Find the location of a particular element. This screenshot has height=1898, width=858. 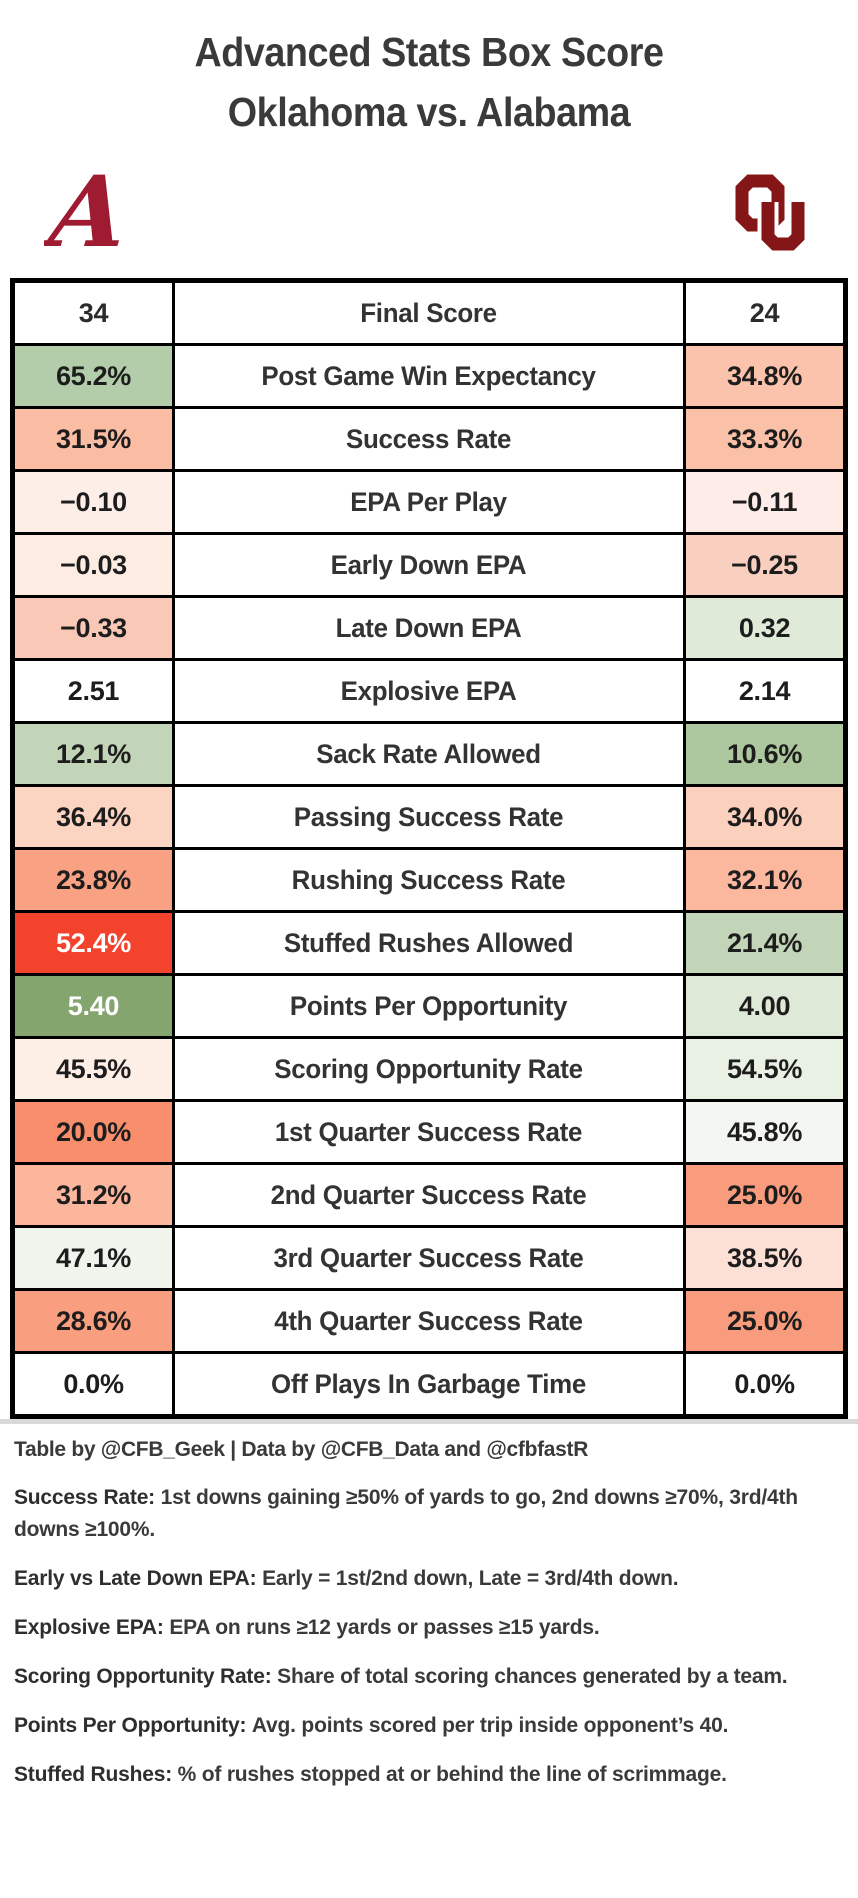

table-row: −0.10 EPA Per Play −0.11 is located at coordinates (429, 502).